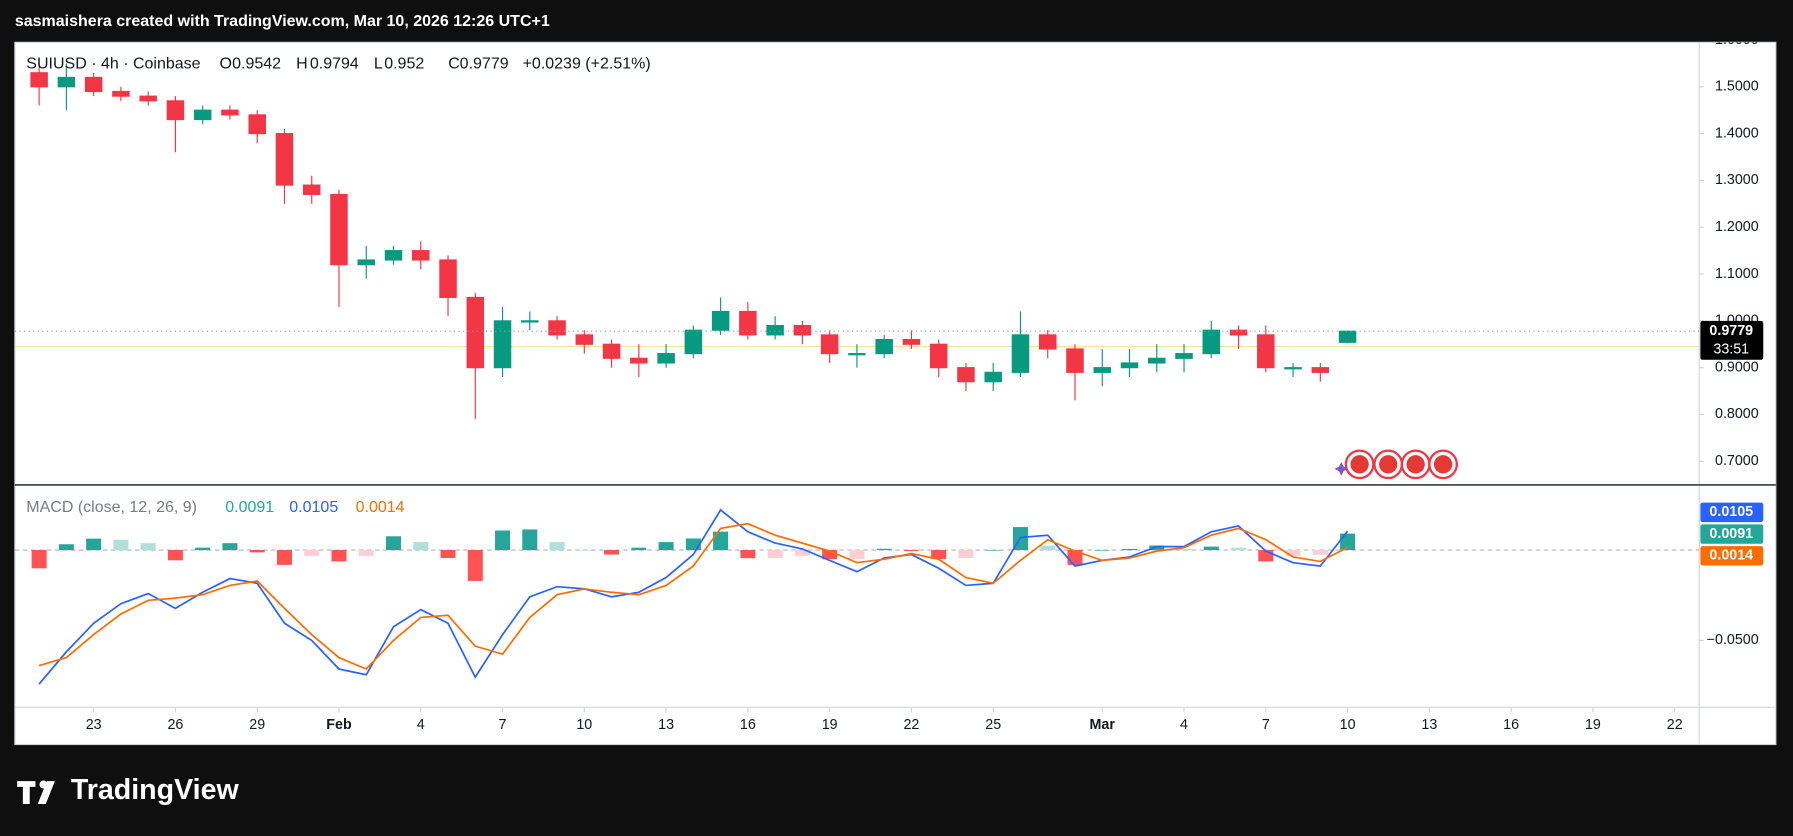  I want to click on x-tick-label: 26, so click(175, 725).